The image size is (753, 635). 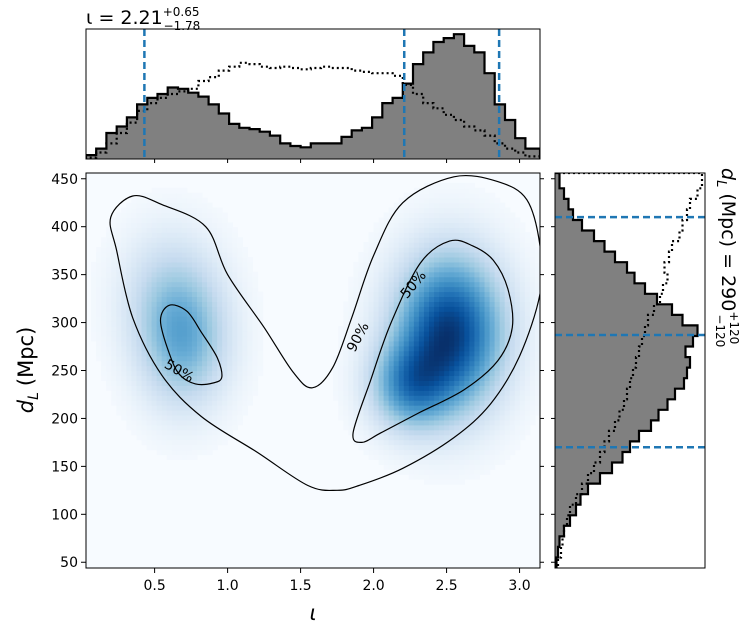 I want to click on contour-50-right, so click(x=433, y=341).